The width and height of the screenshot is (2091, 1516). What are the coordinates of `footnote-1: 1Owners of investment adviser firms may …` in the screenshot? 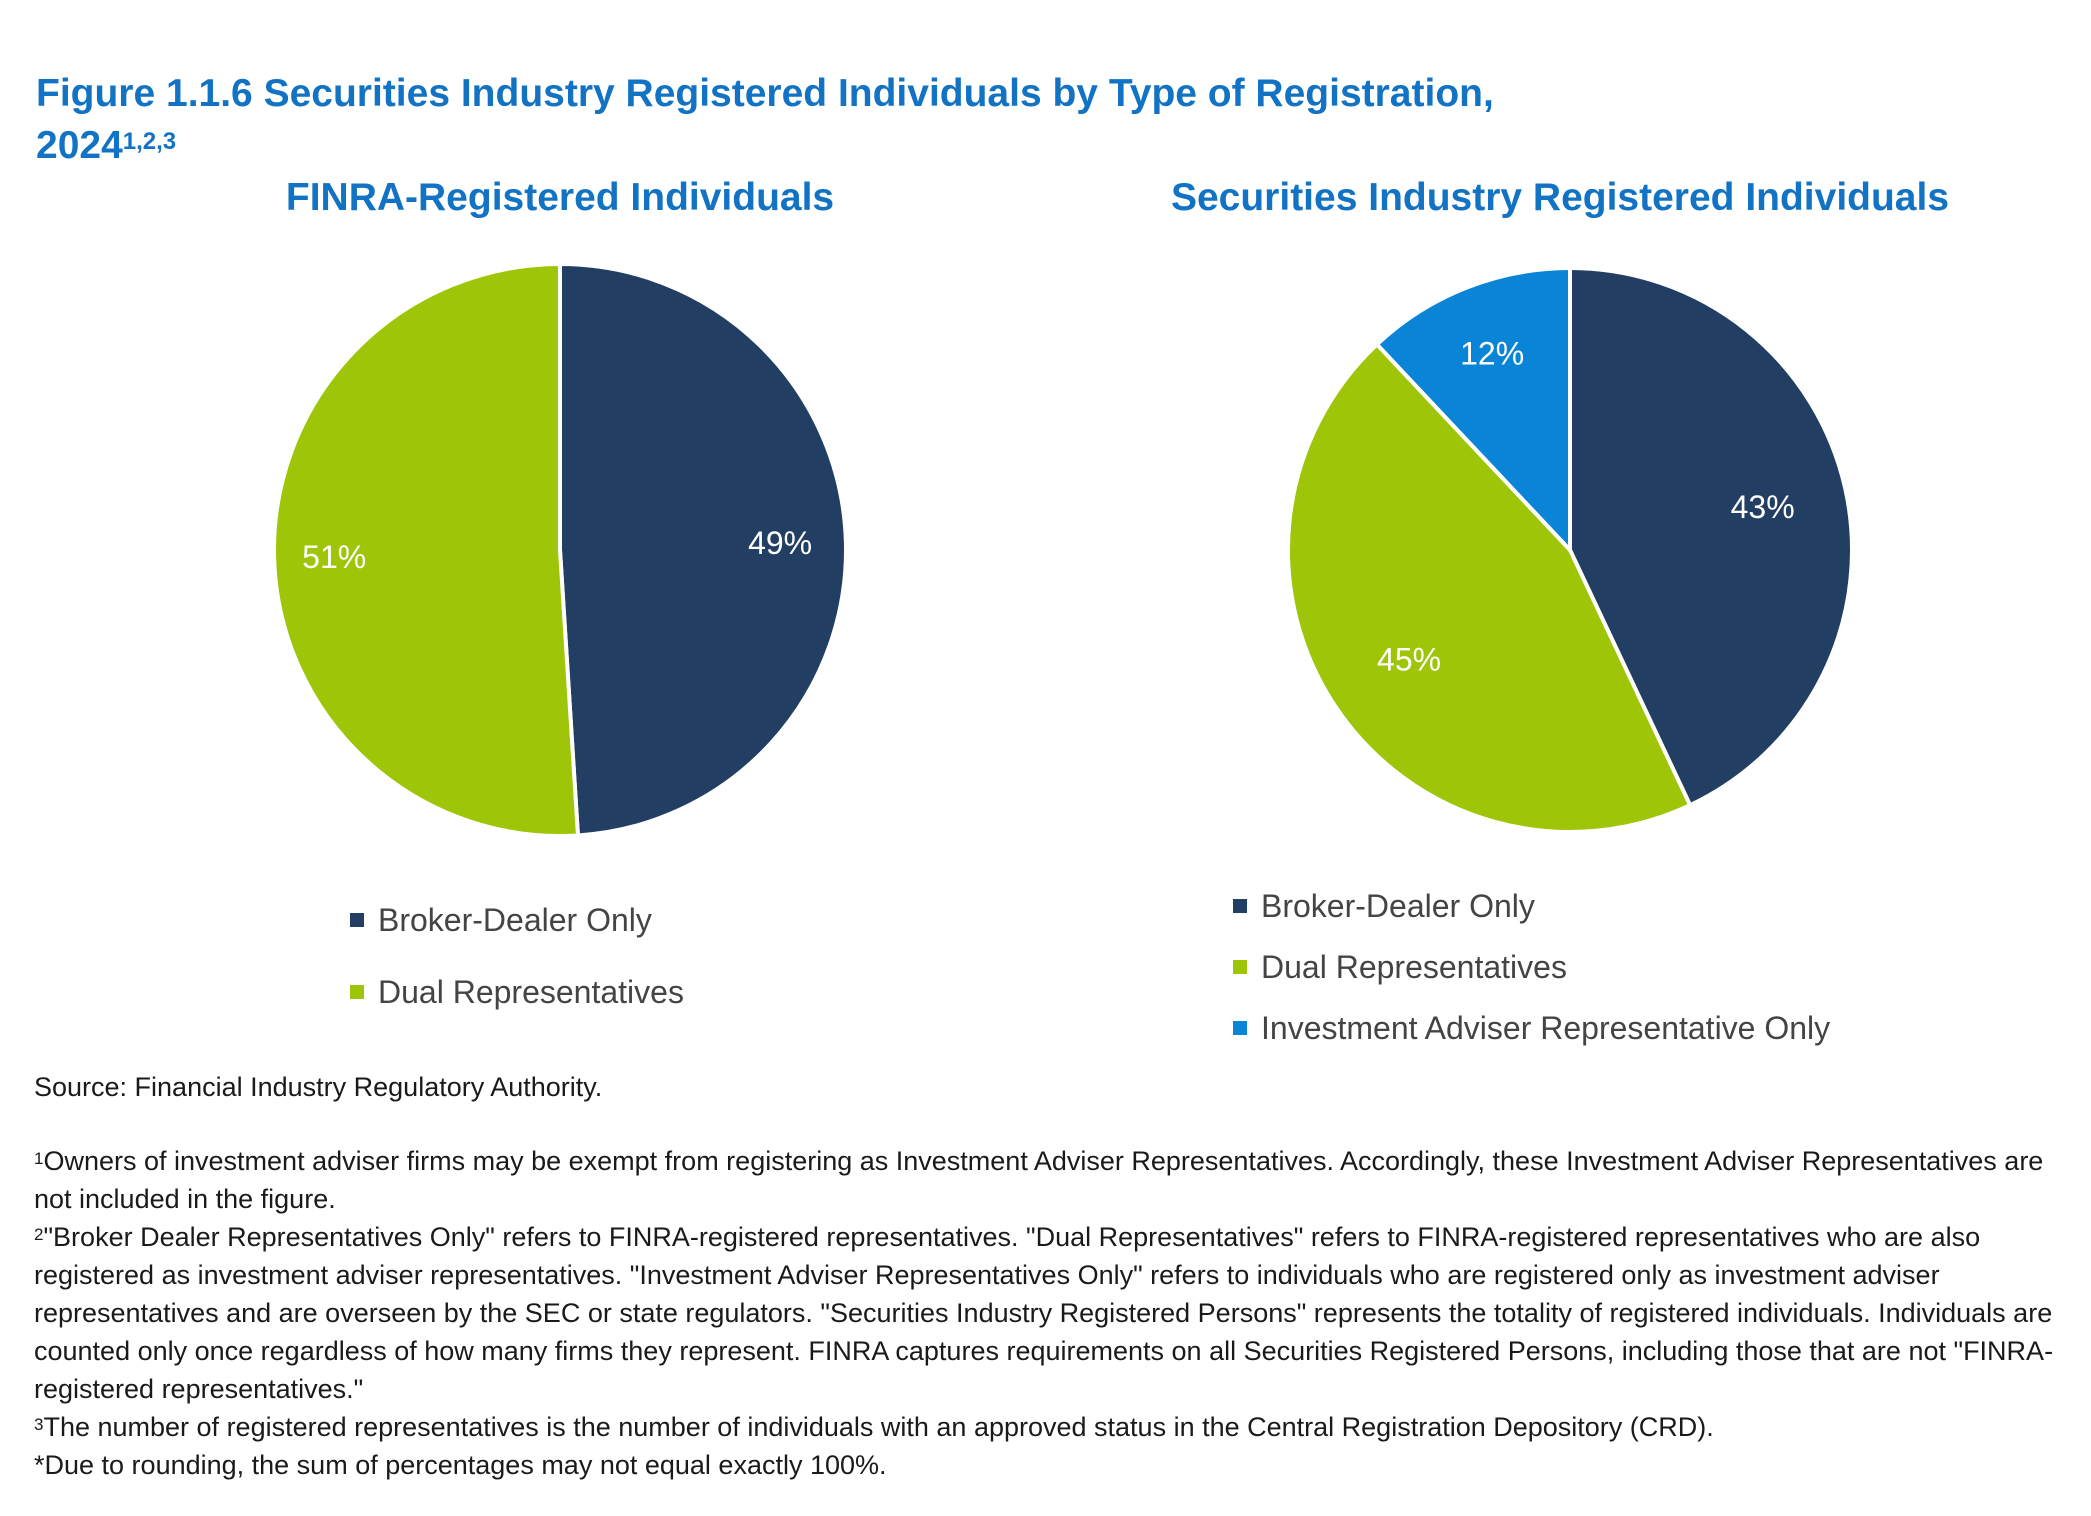 It's located at (1044, 1180).